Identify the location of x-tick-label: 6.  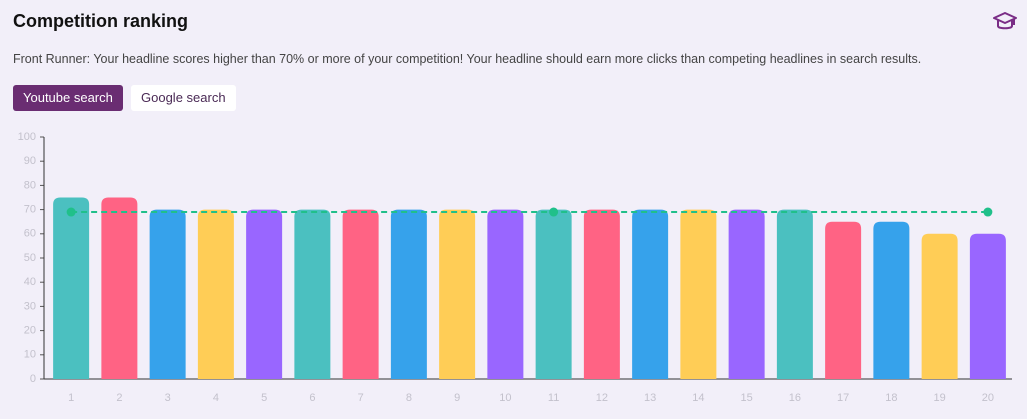
(312, 398).